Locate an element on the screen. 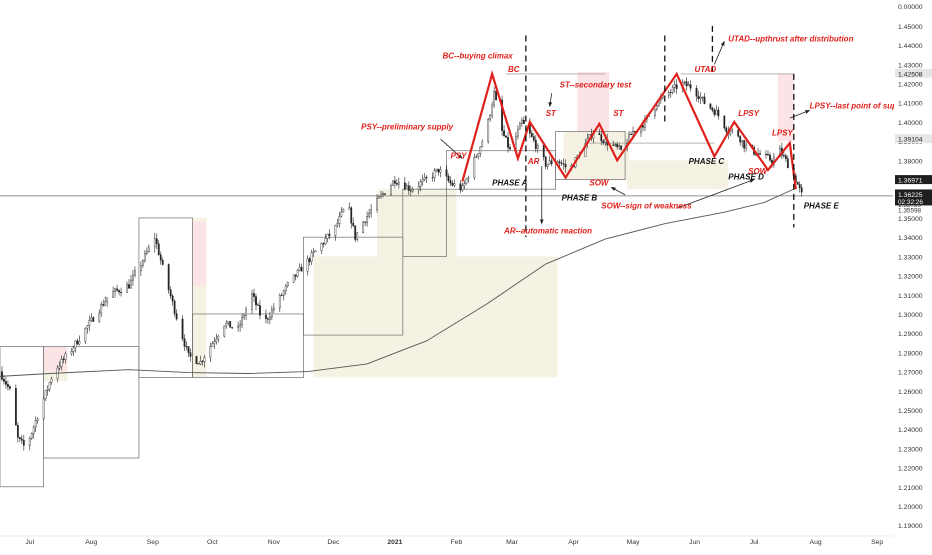  annotation-label: UTAD--upthrust after distribution is located at coordinates (790, 38).